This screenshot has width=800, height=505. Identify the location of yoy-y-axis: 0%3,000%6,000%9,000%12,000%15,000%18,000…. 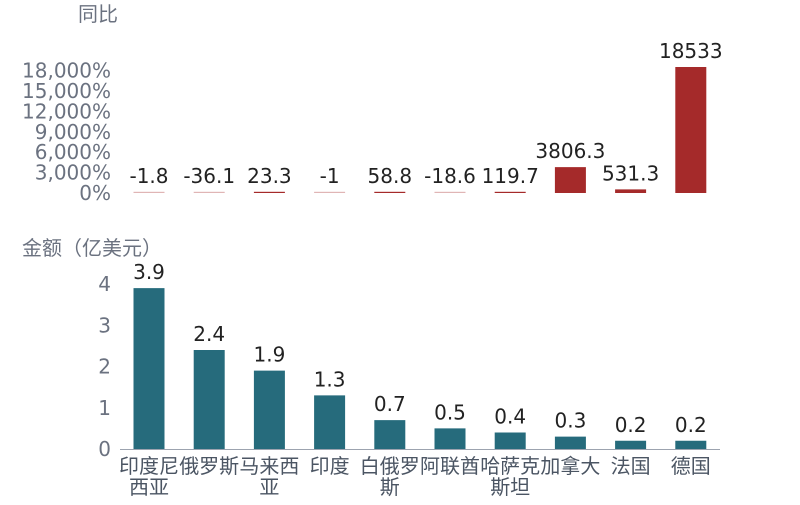
(66, 132).